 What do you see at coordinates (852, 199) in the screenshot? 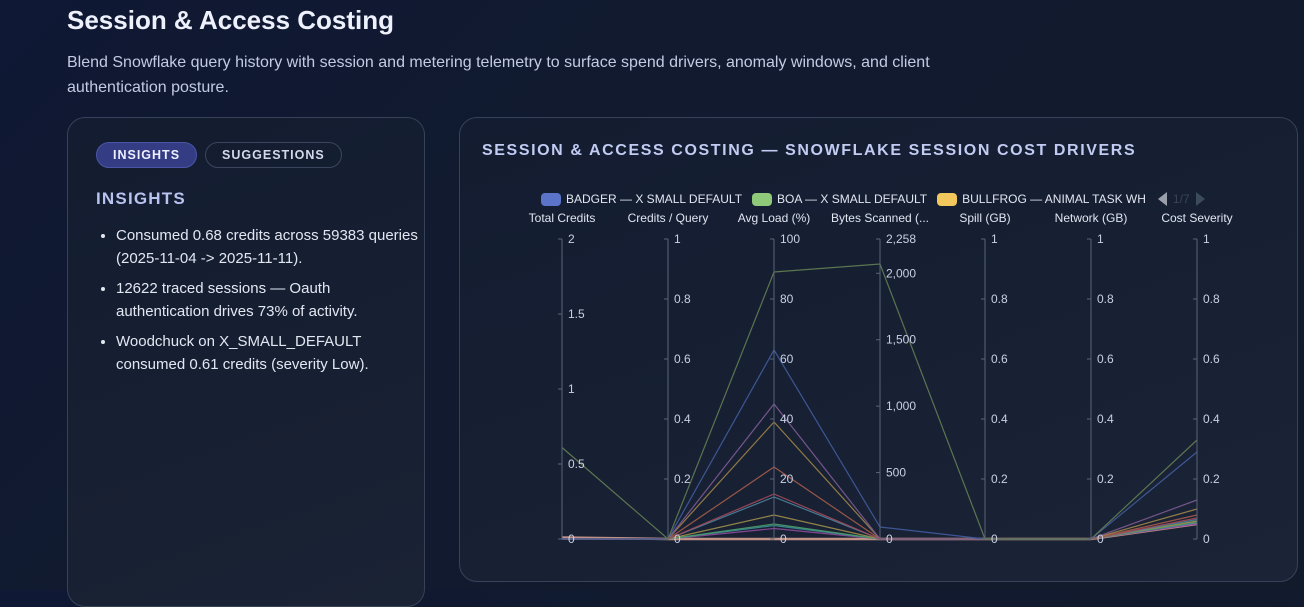
I see `legend-label: BOA — X SMALL DEFAULT` at bounding box center [852, 199].